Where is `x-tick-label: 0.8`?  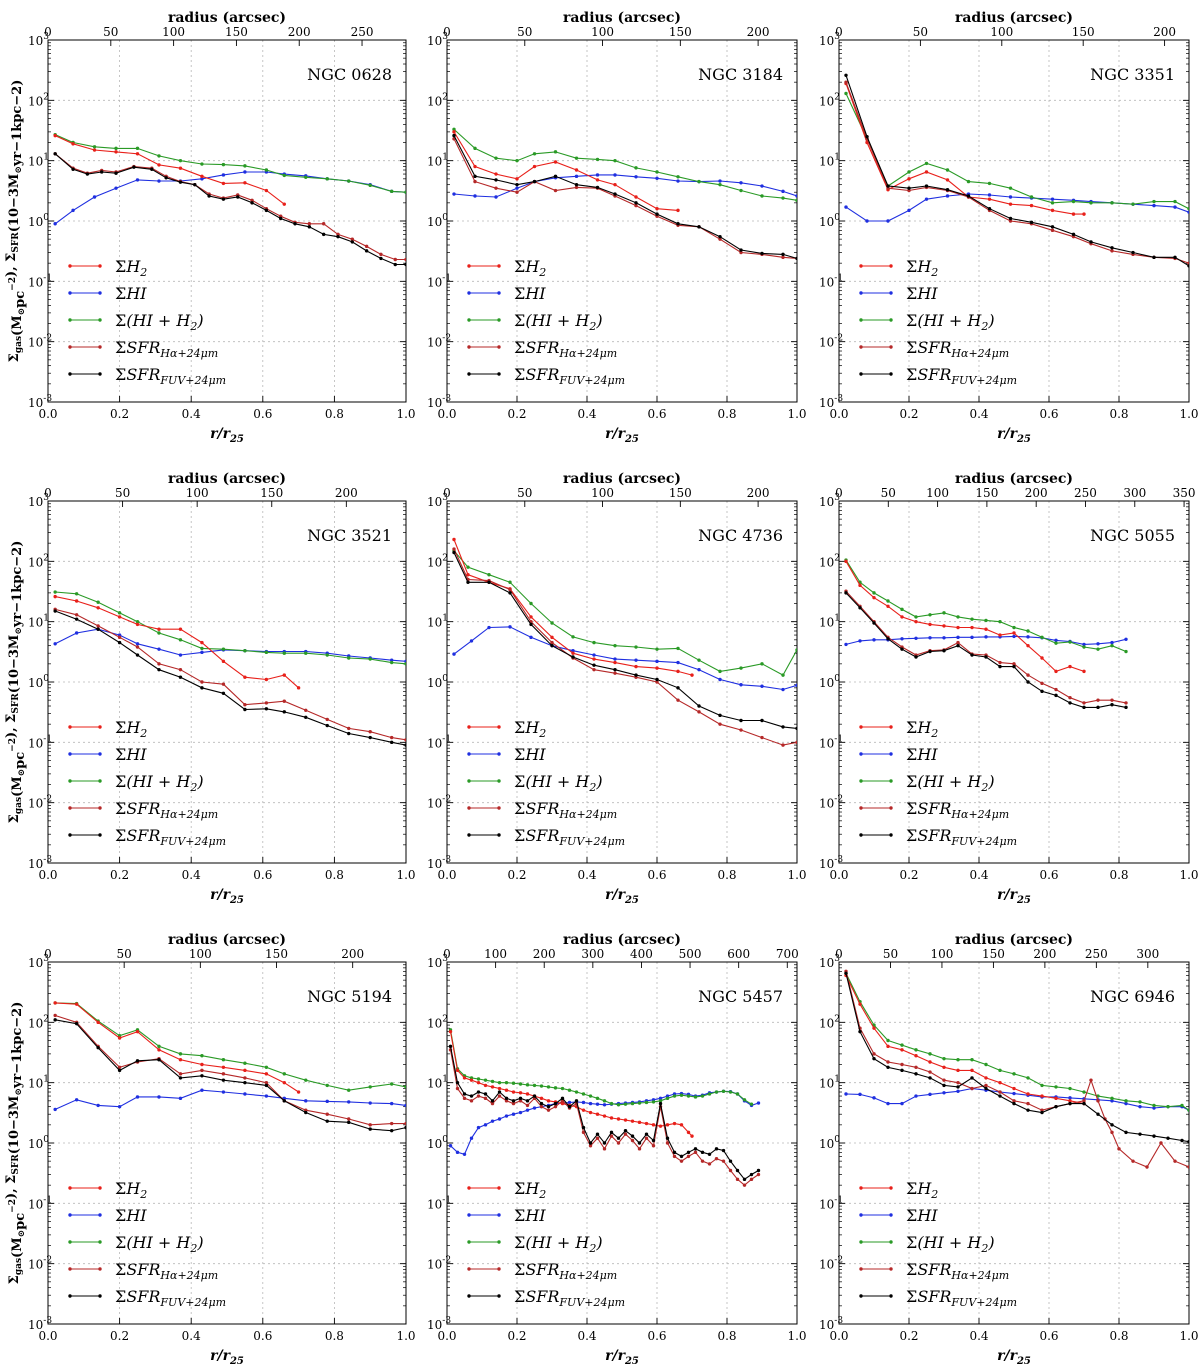
x-tick-label: 0.8 is located at coordinates (334, 875).